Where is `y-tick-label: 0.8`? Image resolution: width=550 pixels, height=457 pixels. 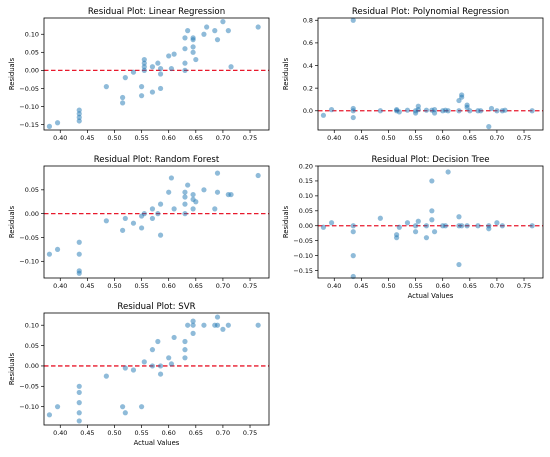 y-tick-label: 0.8 is located at coordinates (308, 21).